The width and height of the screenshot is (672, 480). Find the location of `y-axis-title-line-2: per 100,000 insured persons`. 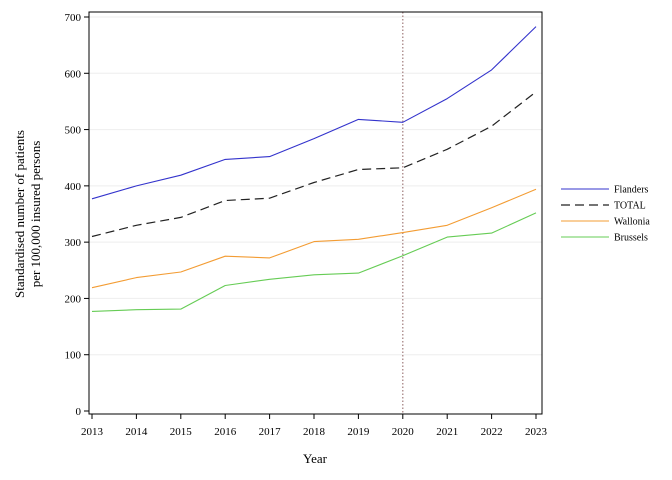

y-axis-title-line-2: per 100,000 insured persons is located at coordinates (35, 214).